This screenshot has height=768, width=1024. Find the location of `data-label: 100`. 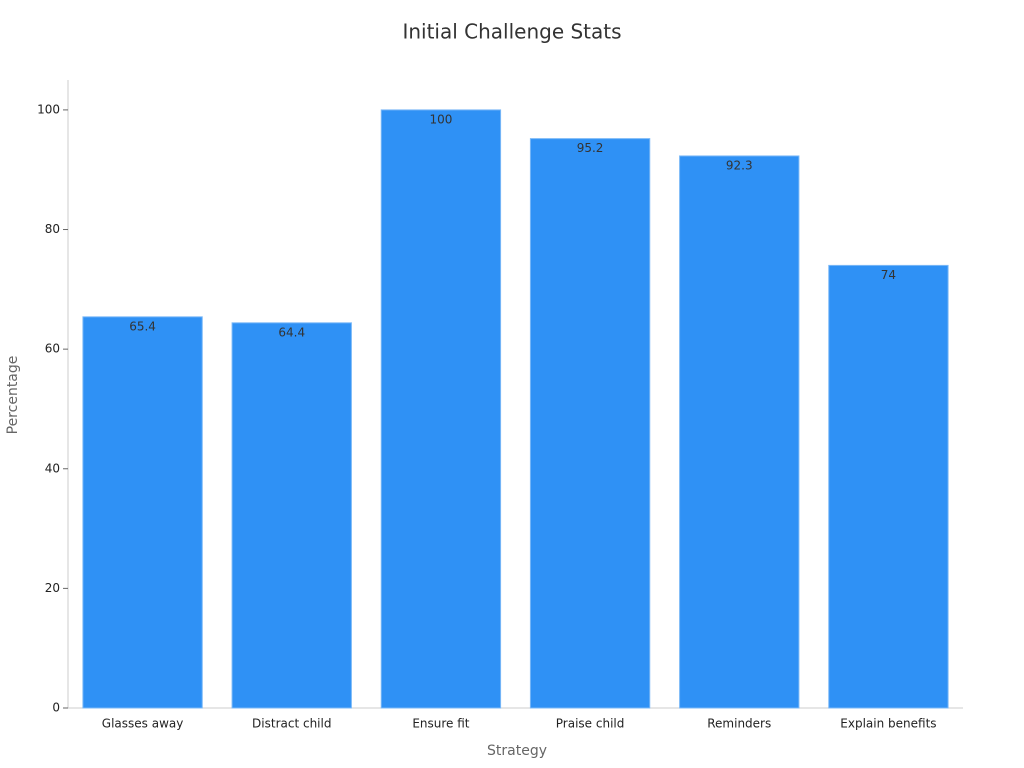

data-label: 100 is located at coordinates (440, 119).